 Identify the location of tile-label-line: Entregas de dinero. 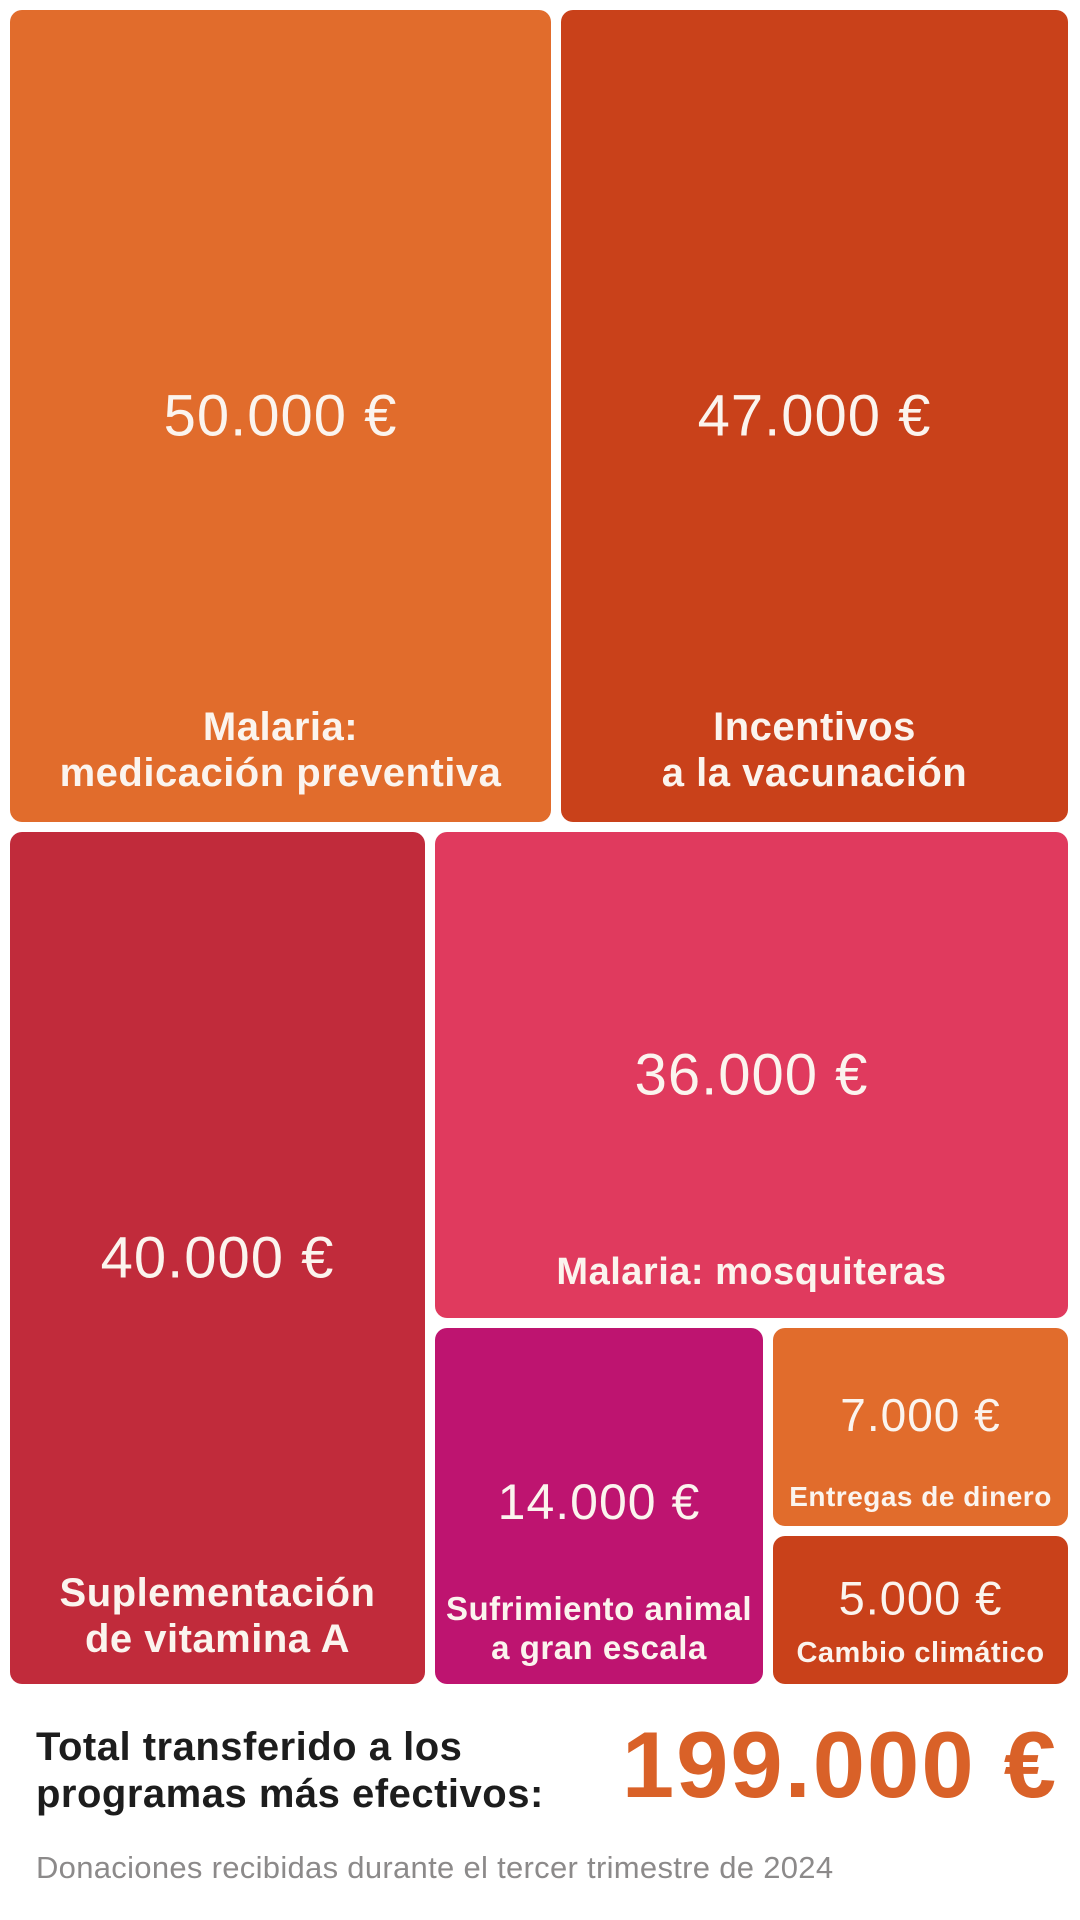
(920, 1496).